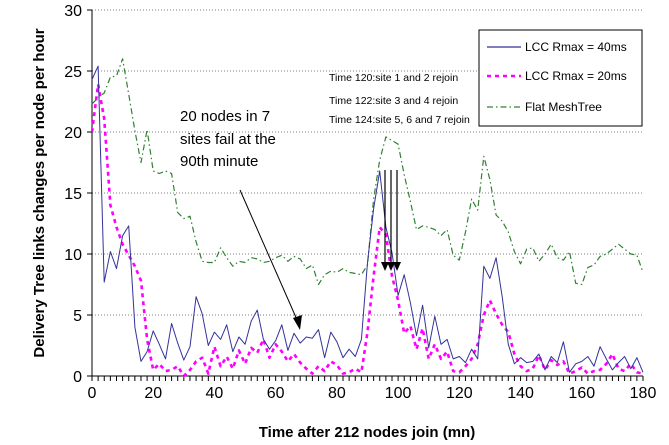  Describe the element at coordinates (399, 120) in the screenshot. I see `annotation-rejoin-124: Time 124:site 5, 6 and 7 rejoin` at that location.